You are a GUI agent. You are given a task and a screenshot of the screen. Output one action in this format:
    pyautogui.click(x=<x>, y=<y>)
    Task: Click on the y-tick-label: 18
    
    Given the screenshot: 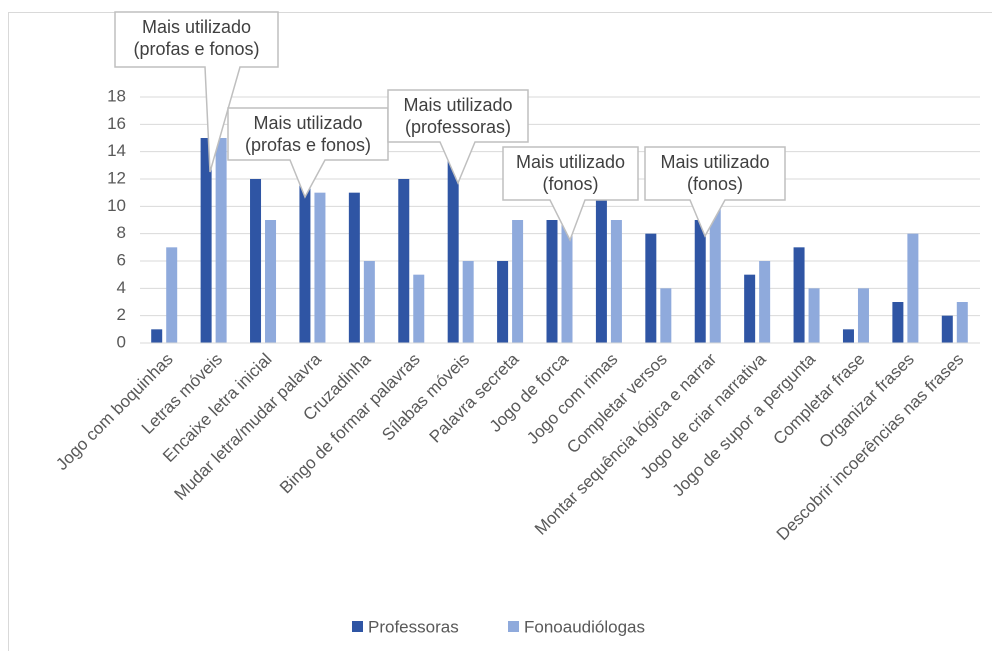 What is the action you would take?
    pyautogui.click(x=116, y=95)
    